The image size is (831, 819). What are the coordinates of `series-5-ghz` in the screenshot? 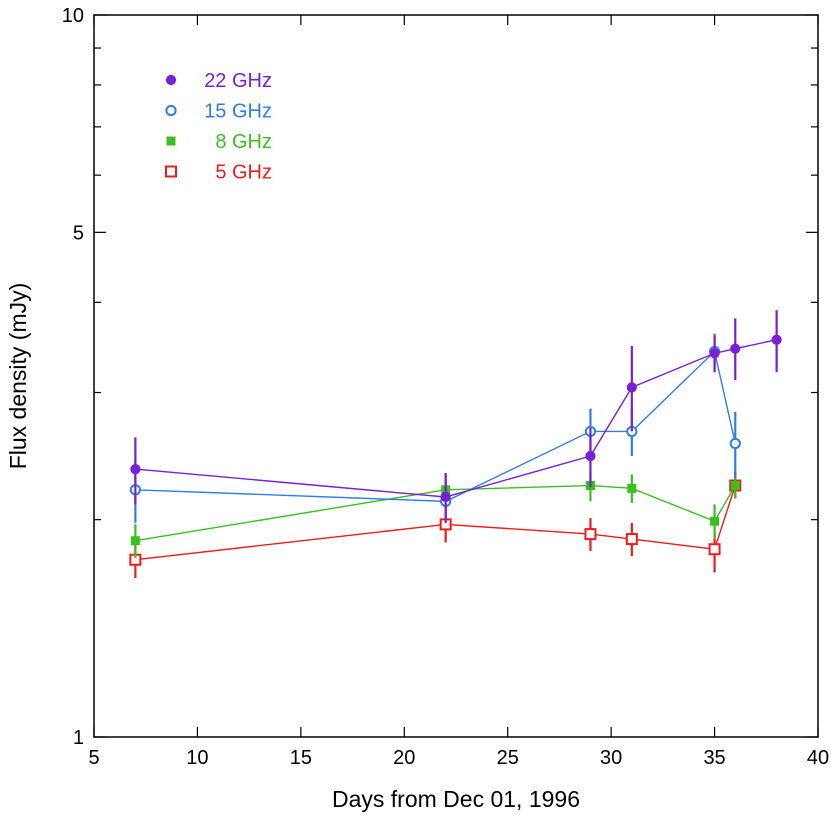 It's located at (435, 525).